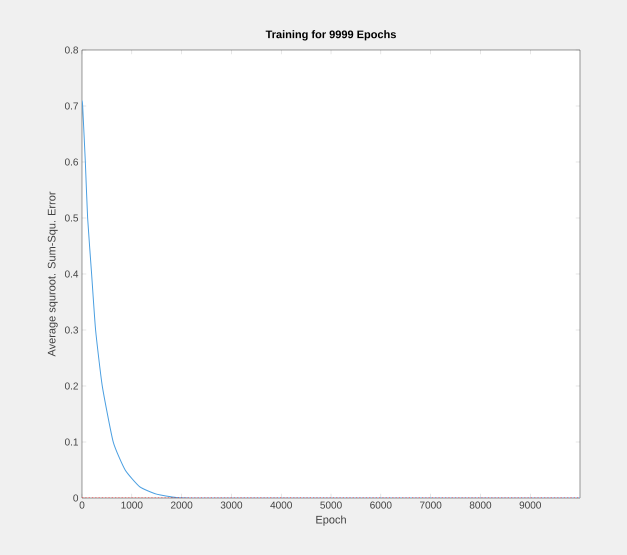 The width and height of the screenshot is (627, 555). I want to click on x-axis-title: Epoch, so click(331, 520).